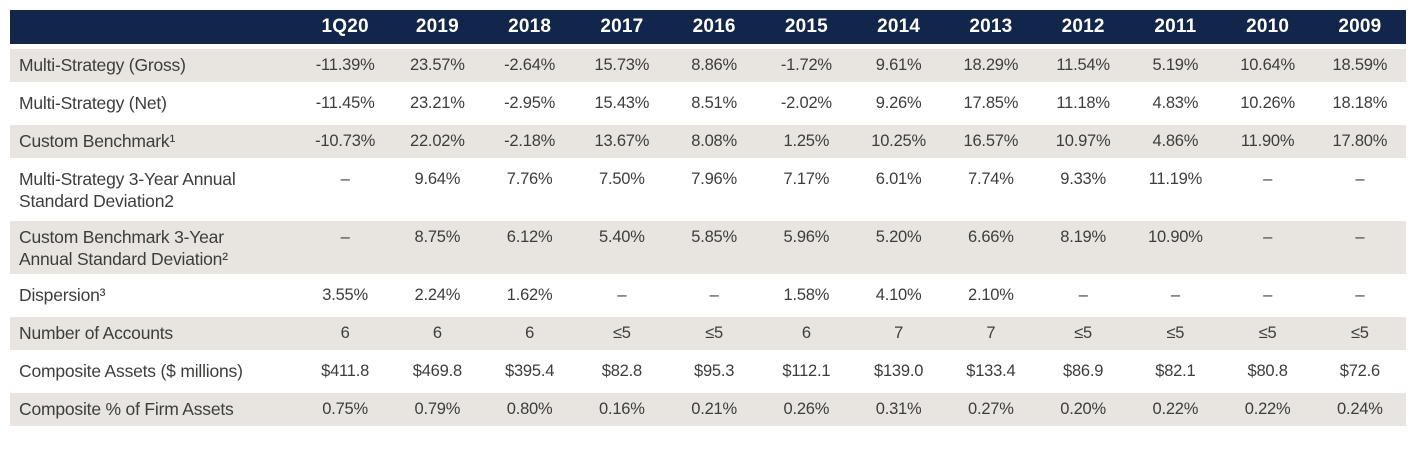 The image size is (1415, 457). I want to click on data-cell: 17.85%, so click(991, 103).